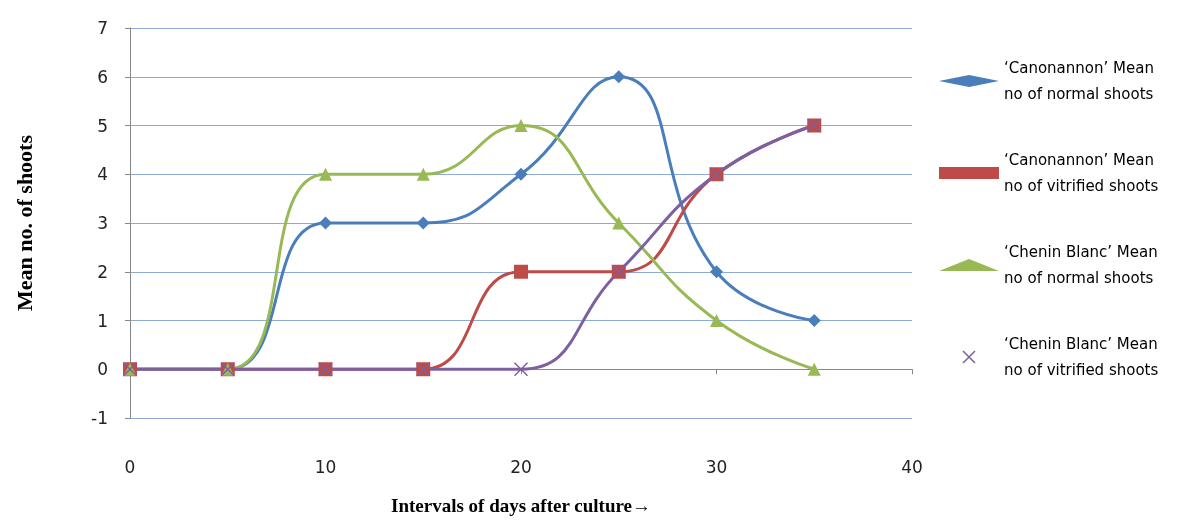 This screenshot has height=520, width=1197. I want to click on x-tick-label: 10, so click(325, 466).